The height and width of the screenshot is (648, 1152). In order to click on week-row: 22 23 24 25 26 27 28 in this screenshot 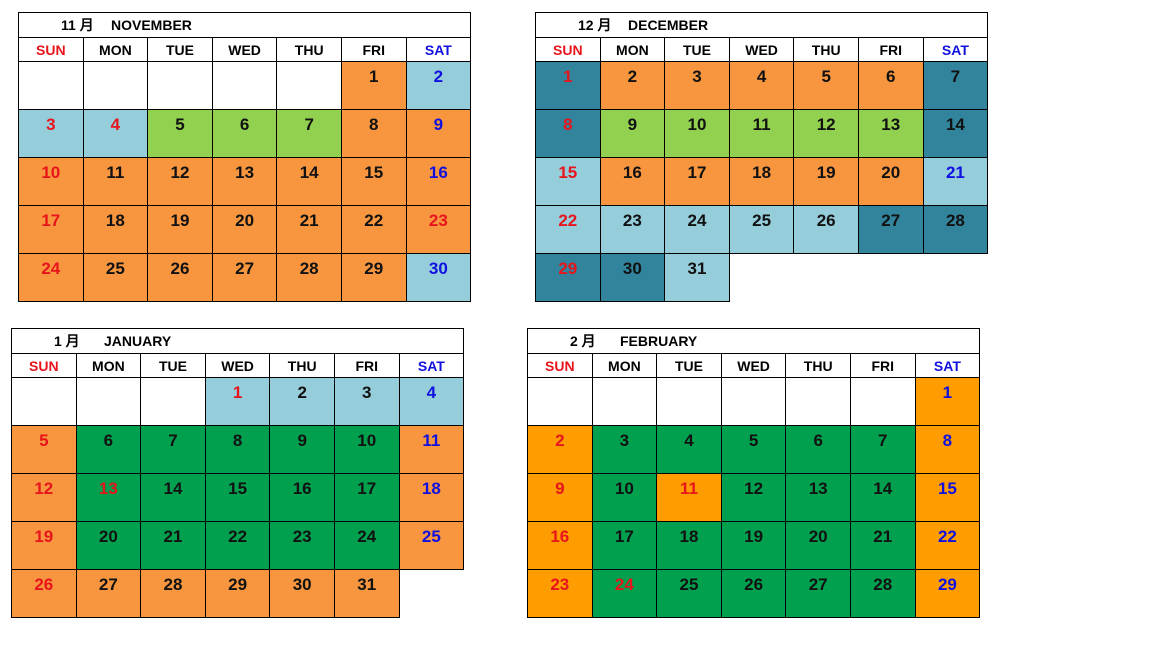, I will do `click(762, 229)`.